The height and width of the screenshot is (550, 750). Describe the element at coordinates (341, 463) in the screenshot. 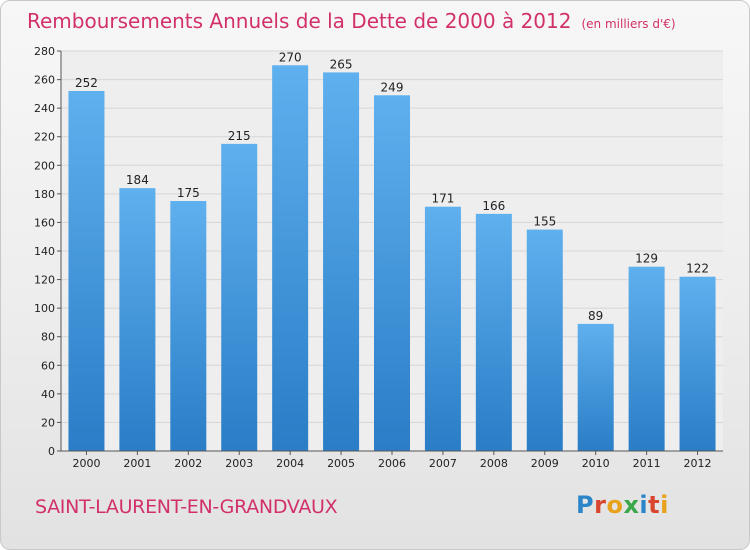

I see `x-tick-label: 2005` at that location.